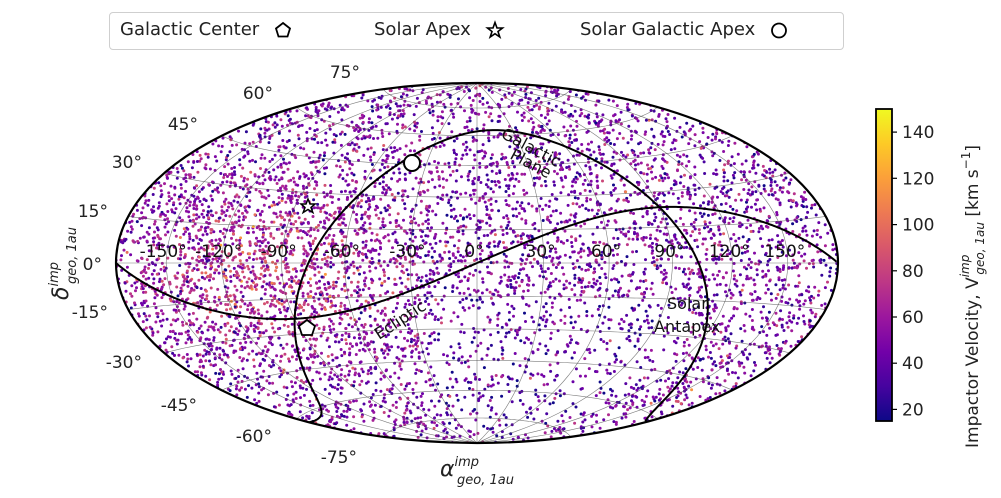 The width and height of the screenshot is (1001, 498). I want to click on lat-tick-label: 0°, so click(92, 265).